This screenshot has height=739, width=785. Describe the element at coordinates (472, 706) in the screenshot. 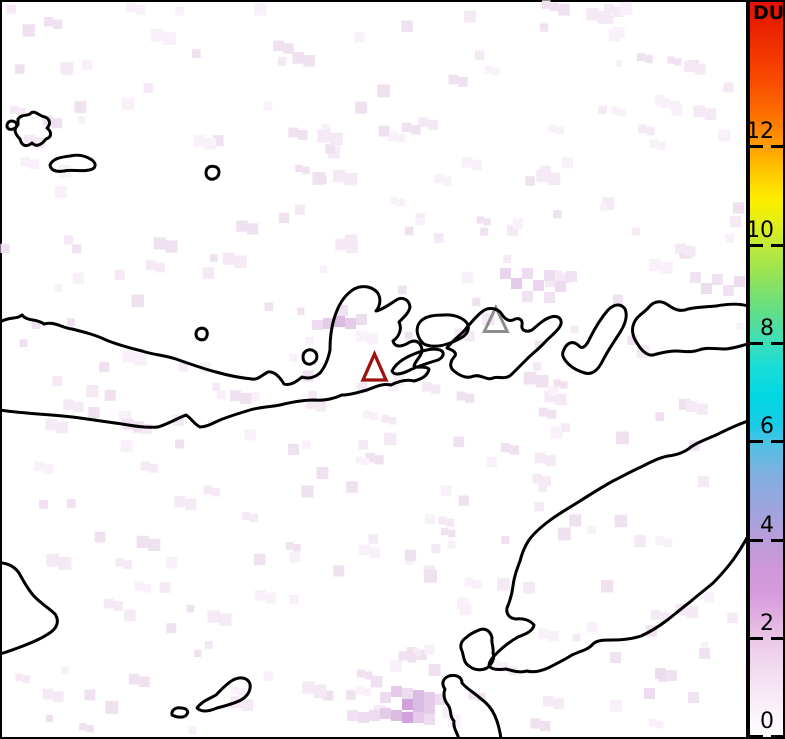

I see `coastline-rote` at that location.